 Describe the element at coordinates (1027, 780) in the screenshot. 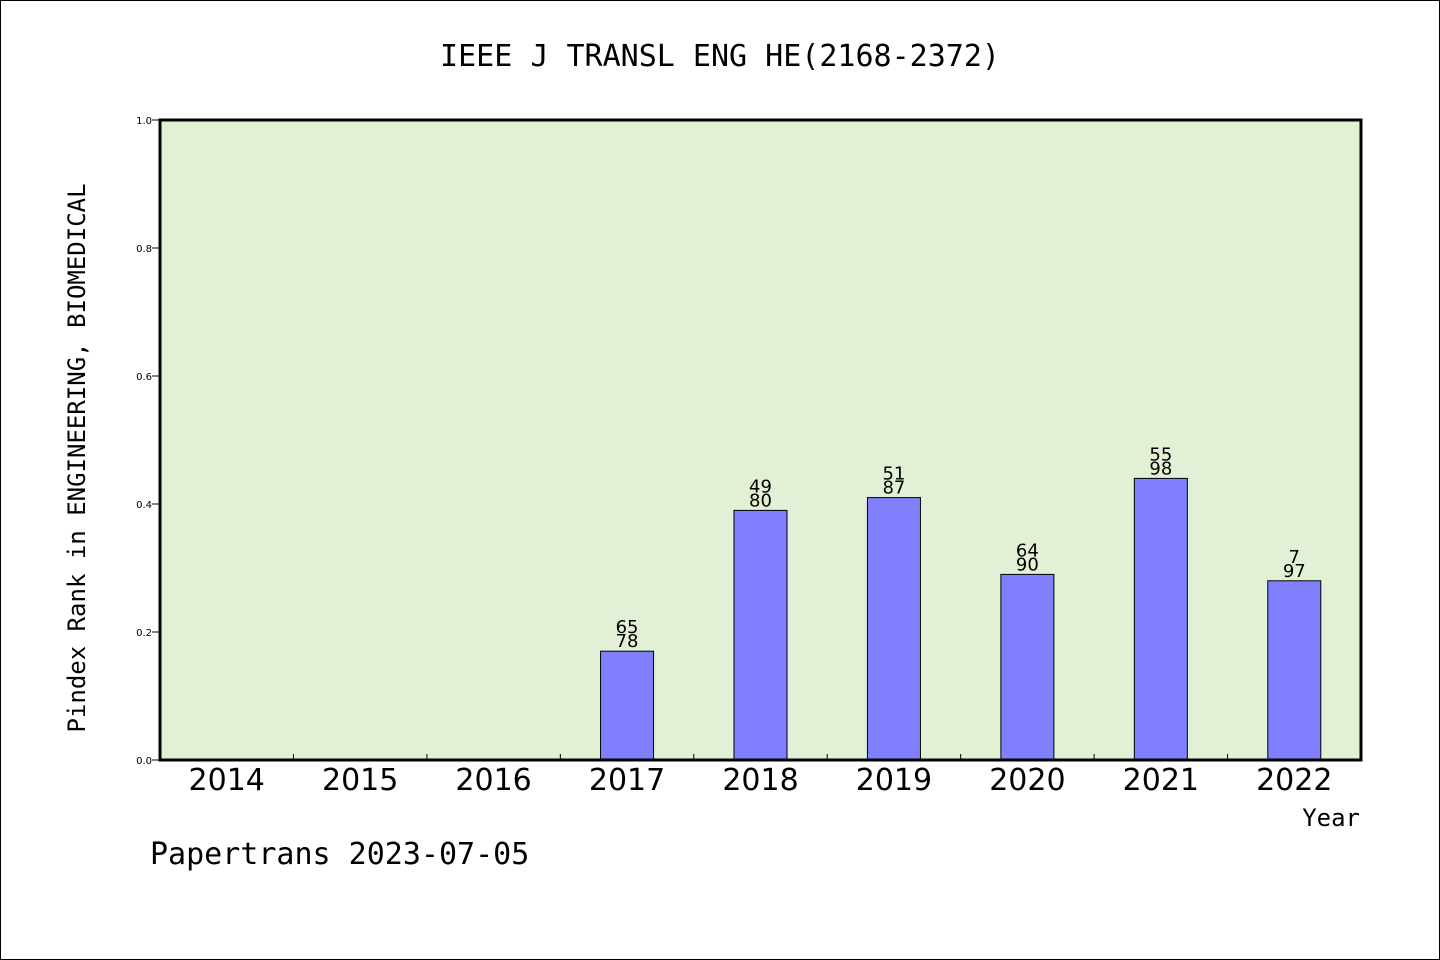

I see `x-tick-label: 2020` at that location.